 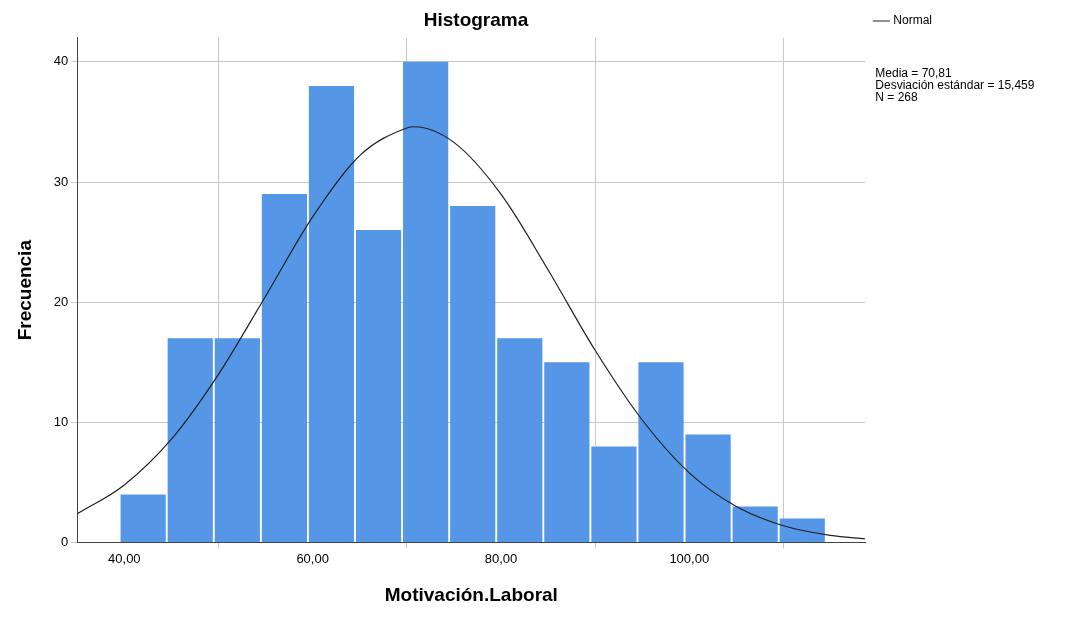 What do you see at coordinates (912, 20) in the screenshot?
I see `legend-label: Normal` at bounding box center [912, 20].